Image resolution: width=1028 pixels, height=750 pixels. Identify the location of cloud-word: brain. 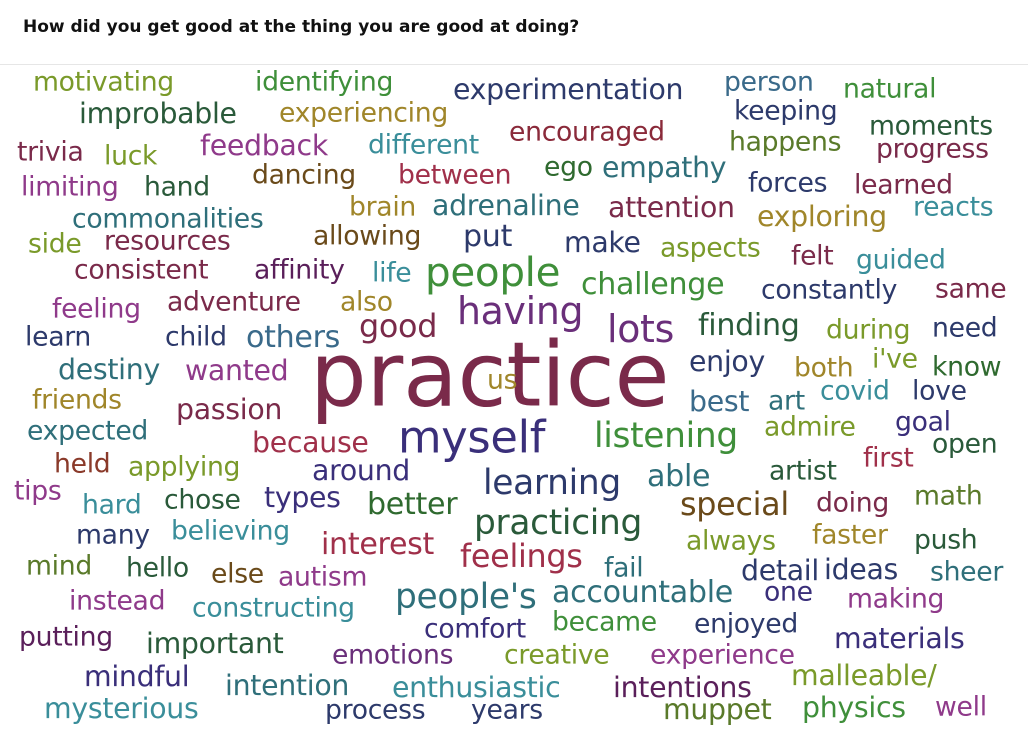
(383, 207).